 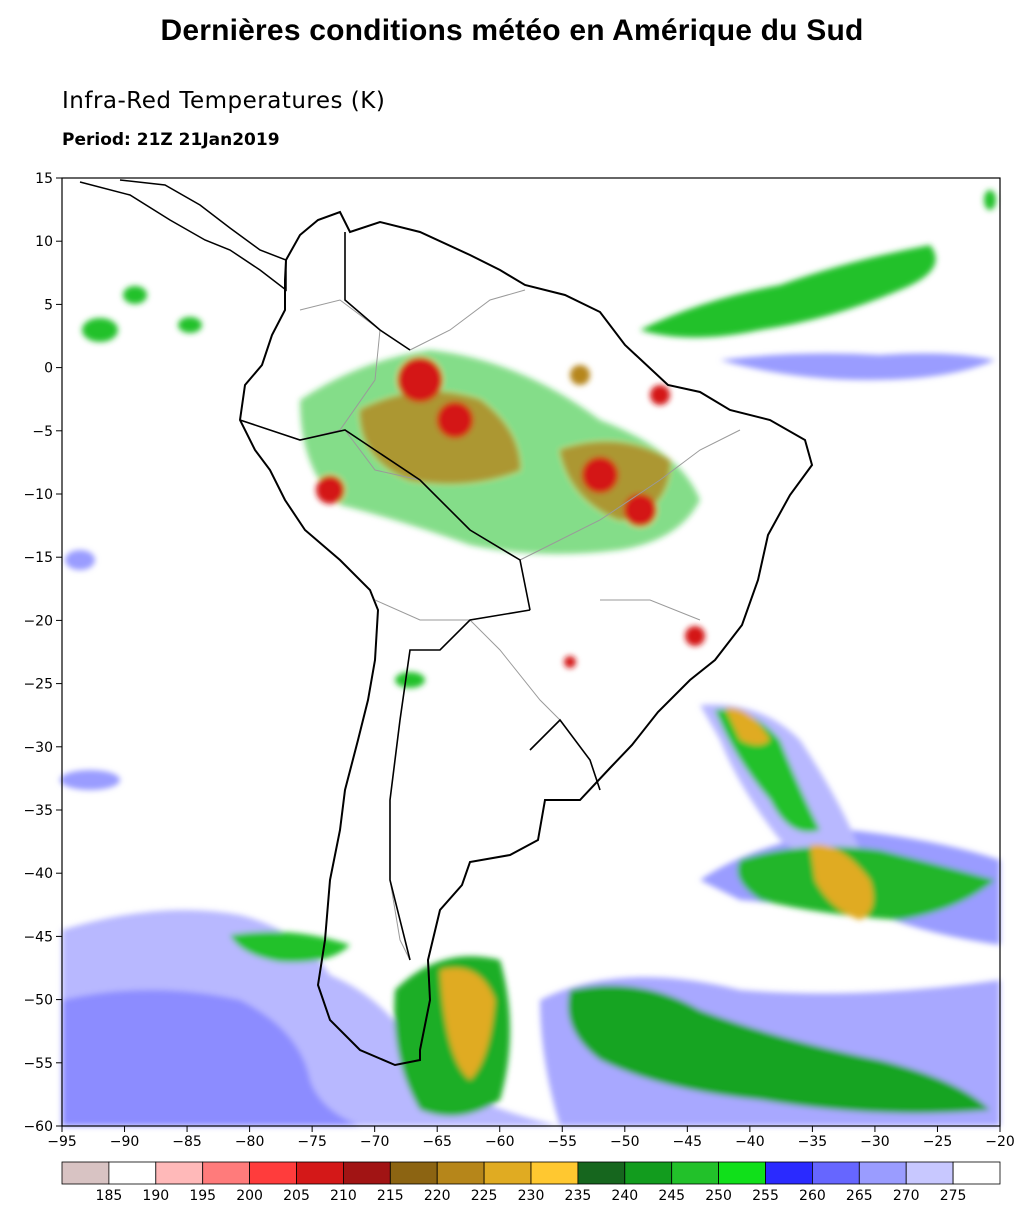 I want to click on lat-tick-label: −5, so click(x=42, y=432).